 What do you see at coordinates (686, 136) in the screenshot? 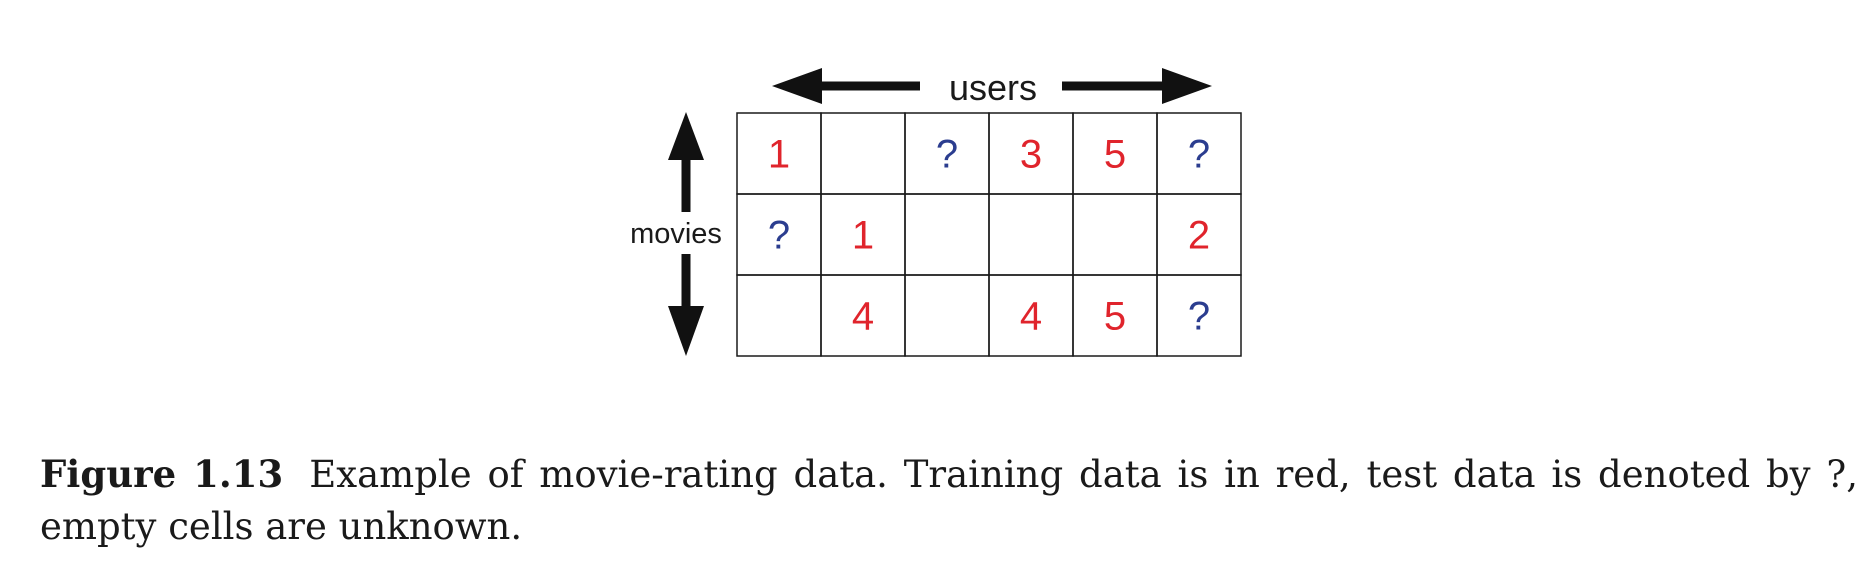
I see `movies-arrow-up-head` at bounding box center [686, 136].